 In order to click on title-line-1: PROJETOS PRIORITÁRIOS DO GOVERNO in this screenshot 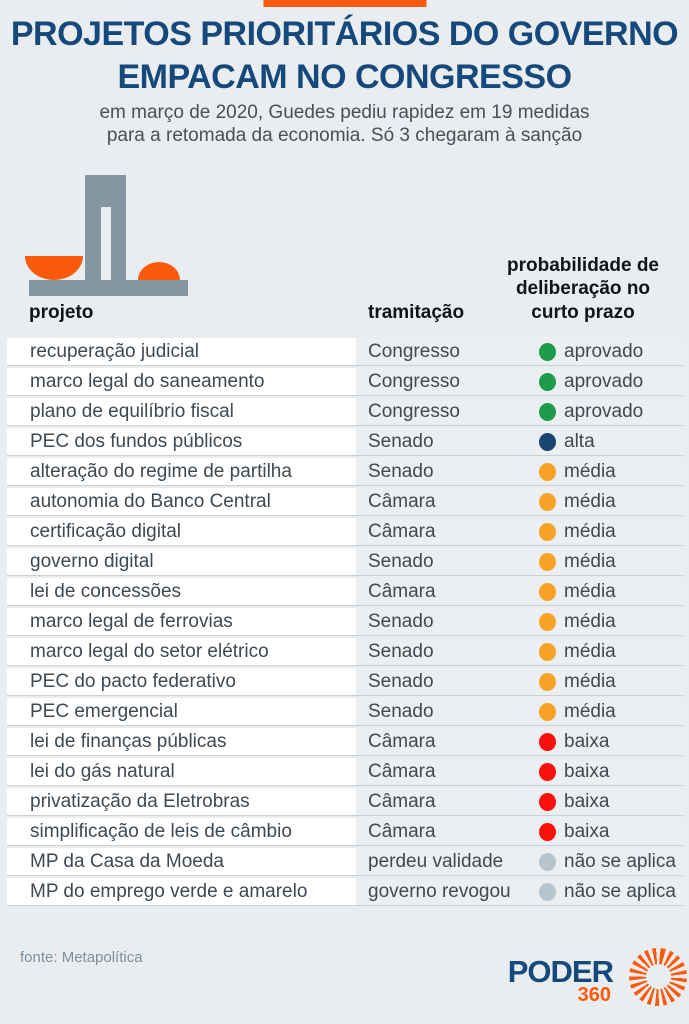, I will do `click(344, 34)`.